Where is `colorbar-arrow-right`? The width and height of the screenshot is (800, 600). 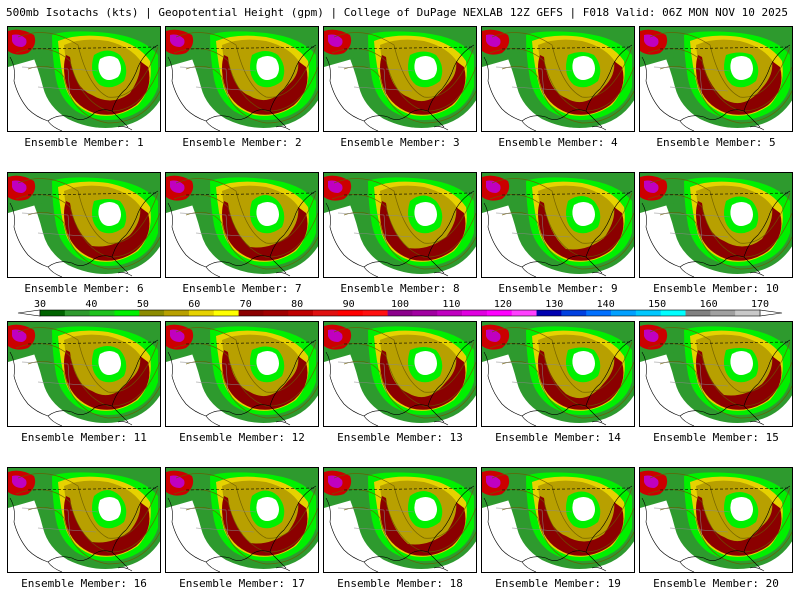
colorbar-arrow-right is located at coordinates (771, 313).